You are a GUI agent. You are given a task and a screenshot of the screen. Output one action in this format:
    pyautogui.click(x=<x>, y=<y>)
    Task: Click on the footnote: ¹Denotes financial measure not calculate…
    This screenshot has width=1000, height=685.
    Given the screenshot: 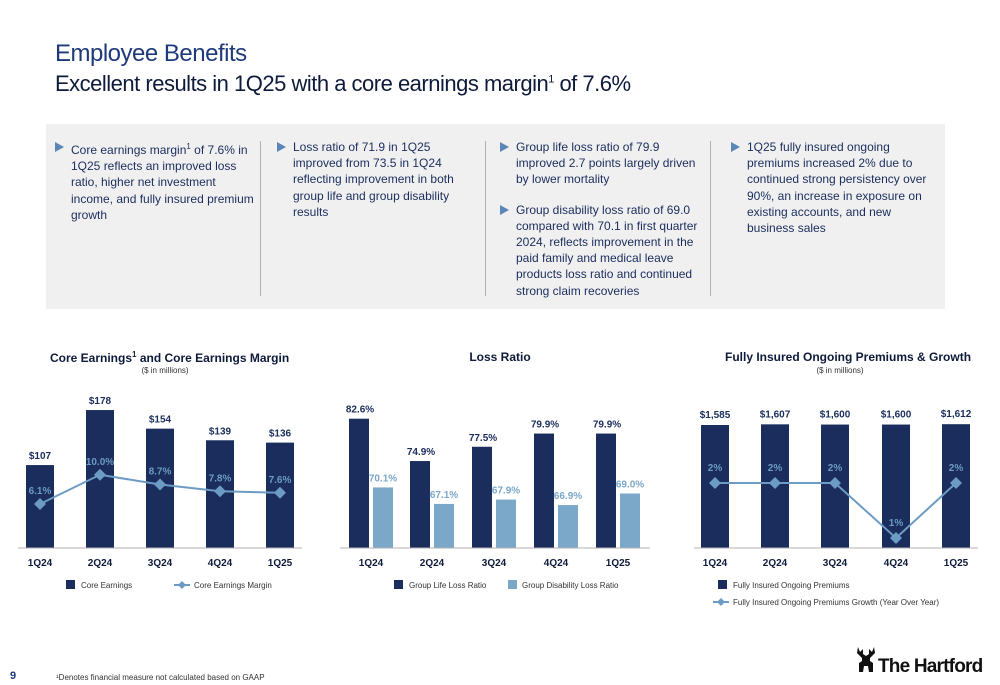 What is the action you would take?
    pyautogui.click(x=160, y=677)
    